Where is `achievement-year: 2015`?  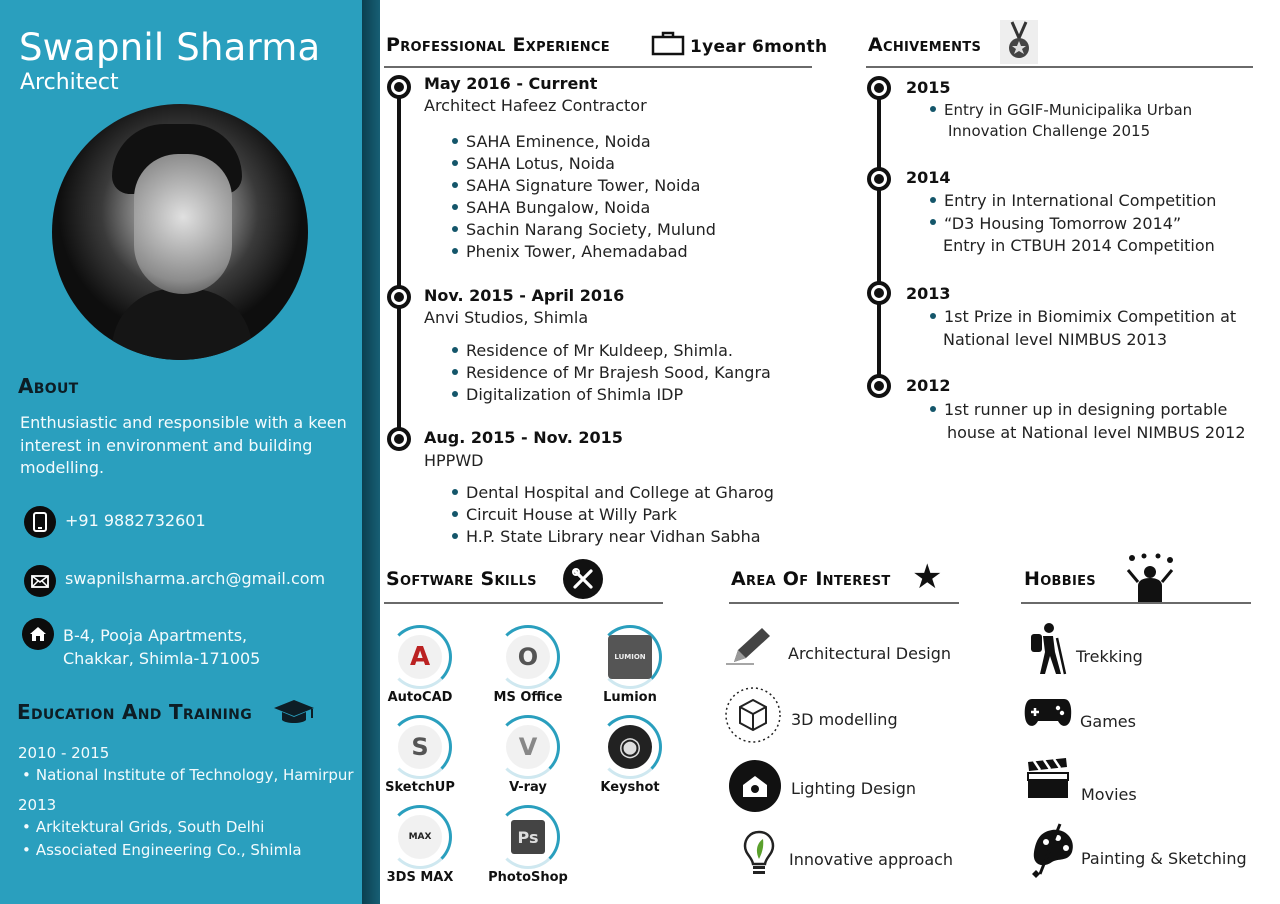 achievement-year: 2015 is located at coordinates (928, 87).